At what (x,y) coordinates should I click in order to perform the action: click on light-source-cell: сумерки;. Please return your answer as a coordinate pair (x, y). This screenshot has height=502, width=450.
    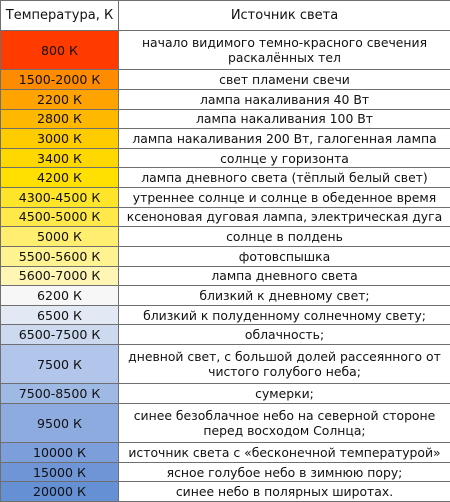
    Looking at the image, I should click on (284, 394).